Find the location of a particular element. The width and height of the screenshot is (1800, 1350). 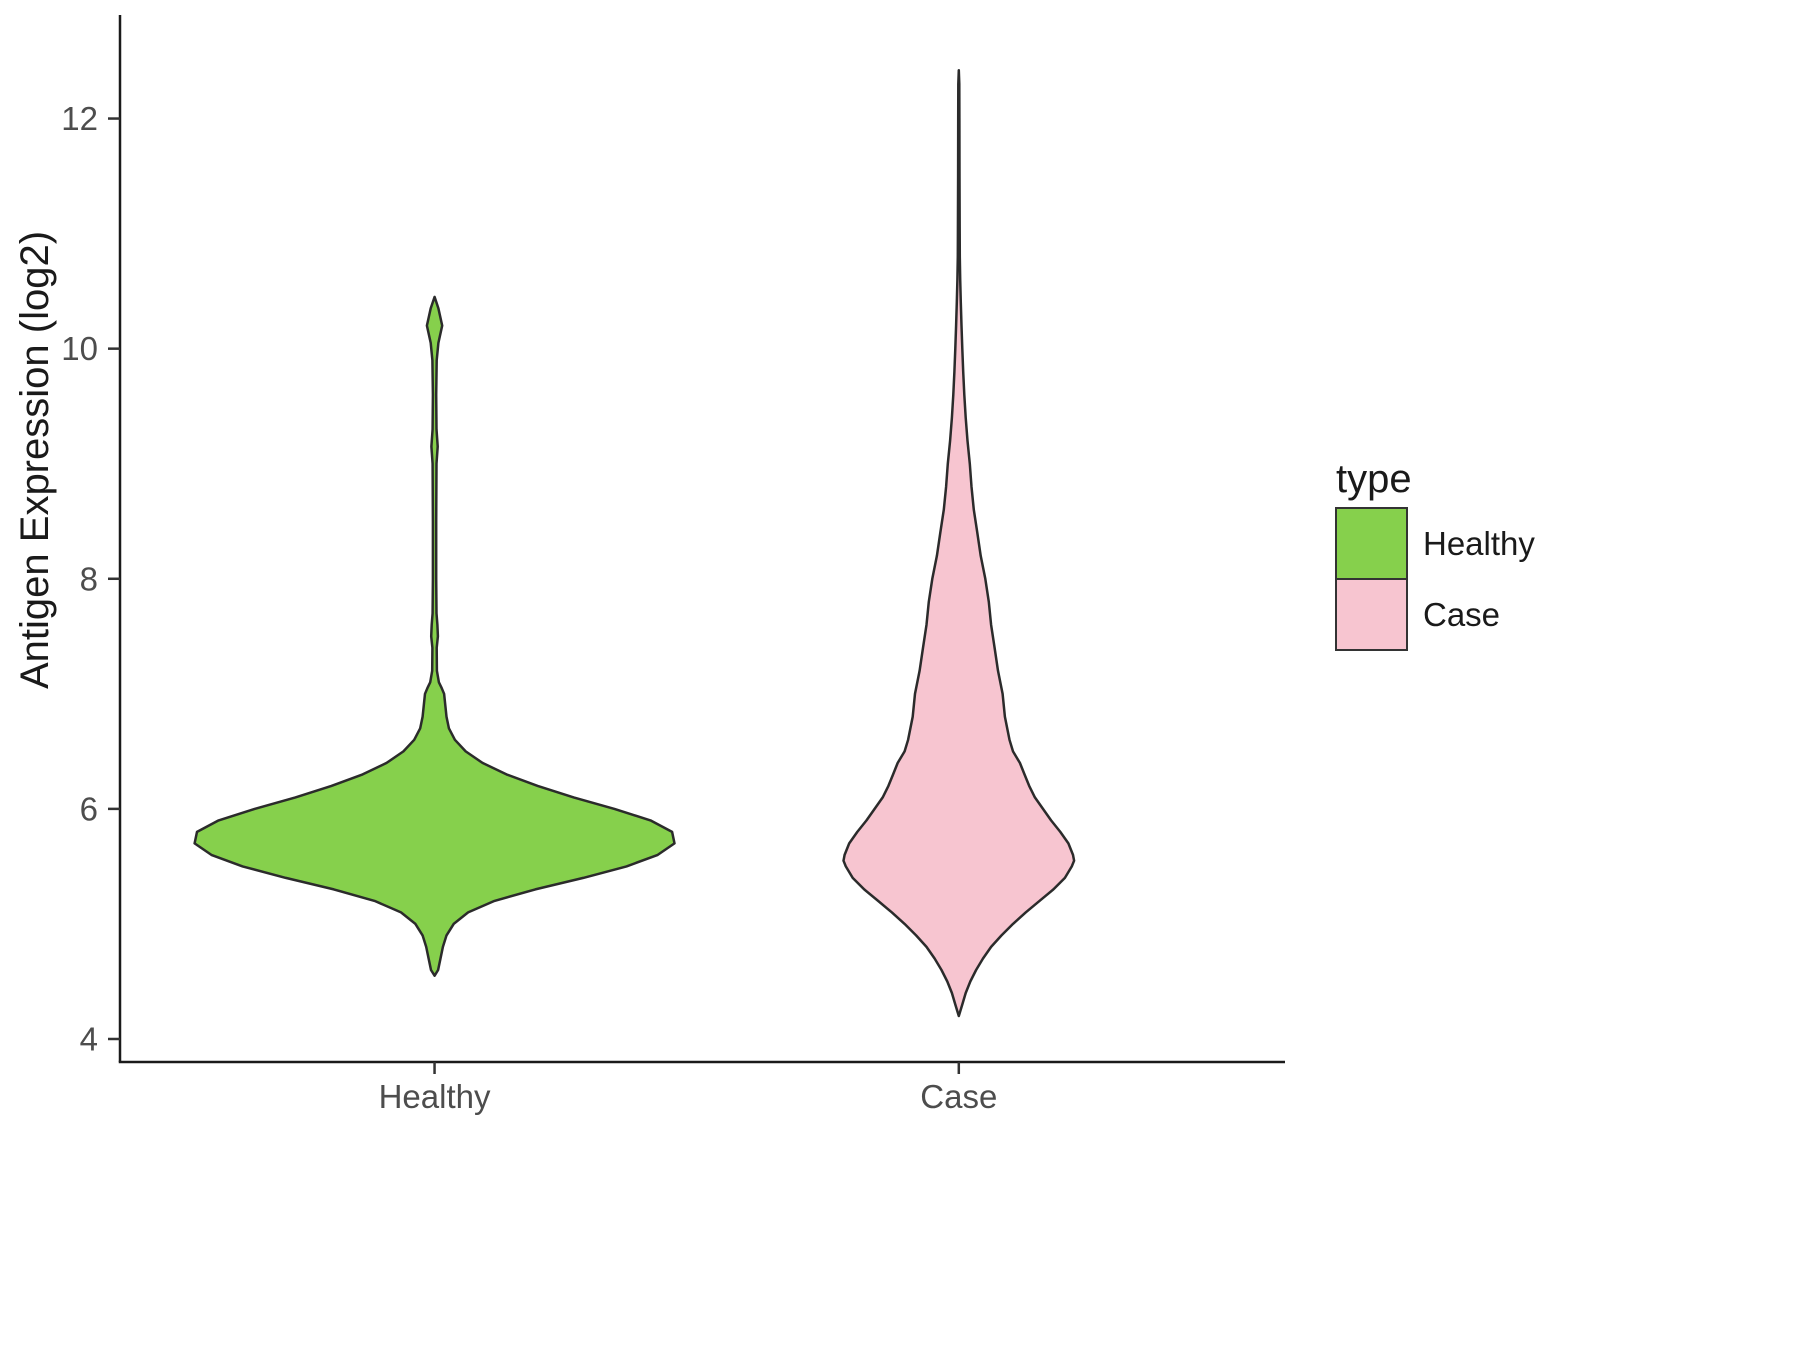

violin-case is located at coordinates (959, 543).